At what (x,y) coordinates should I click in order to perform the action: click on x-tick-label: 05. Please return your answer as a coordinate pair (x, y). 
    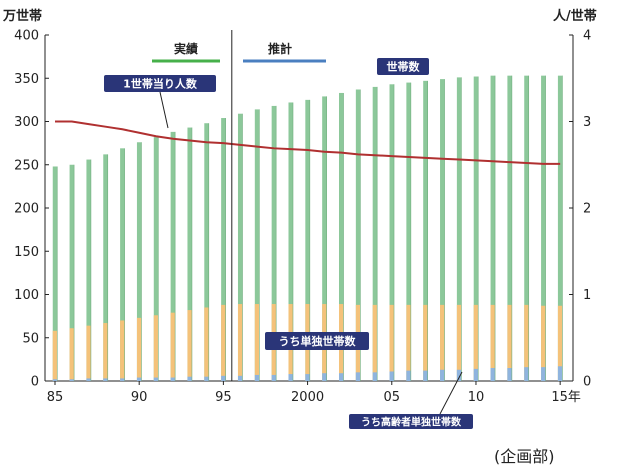
    Looking at the image, I should click on (392, 397).